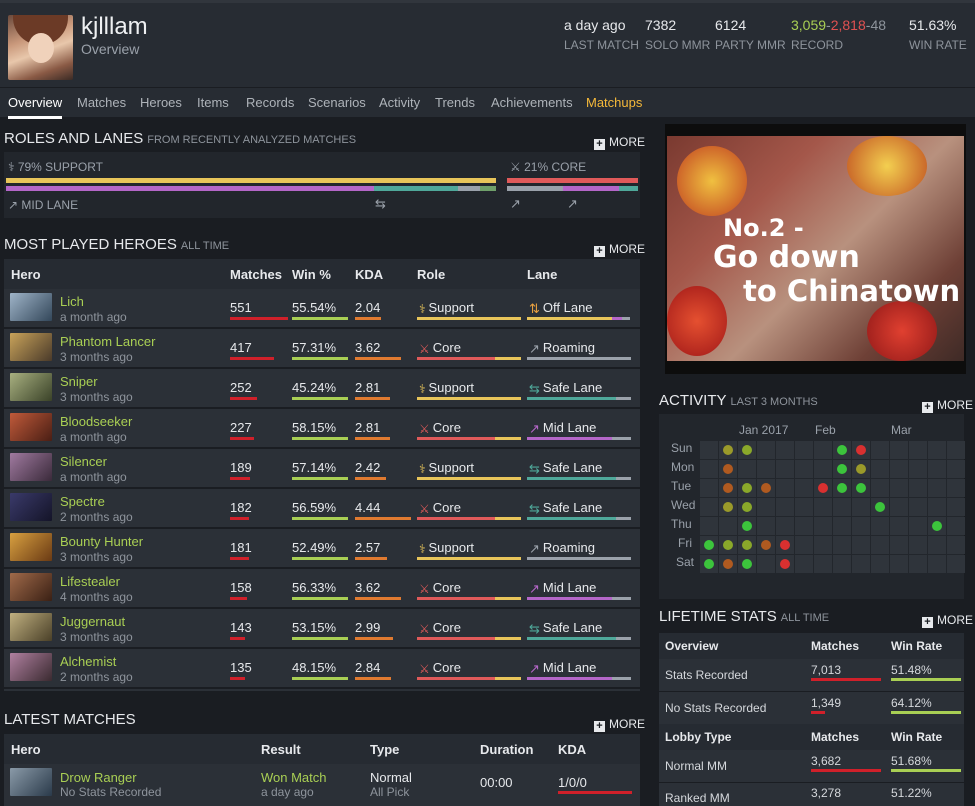 Image resolution: width=975 pixels, height=806 pixels. I want to click on roles-more-button: + MORE, so click(619, 142).